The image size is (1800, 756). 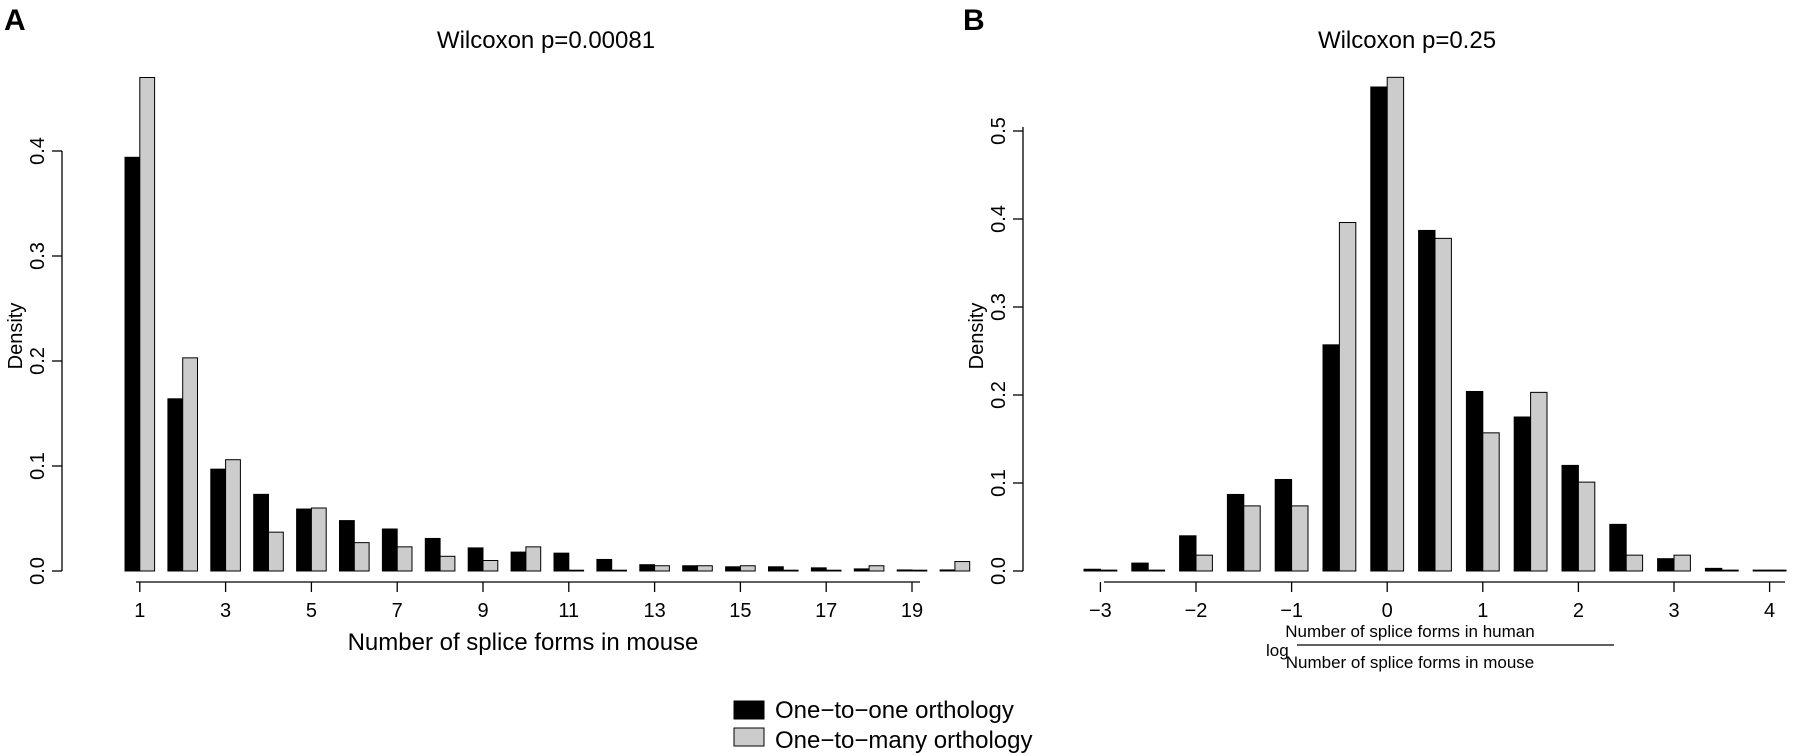 What do you see at coordinates (1379, 329) in the screenshot?
I see `panel-b-bar-s0-c6` at bounding box center [1379, 329].